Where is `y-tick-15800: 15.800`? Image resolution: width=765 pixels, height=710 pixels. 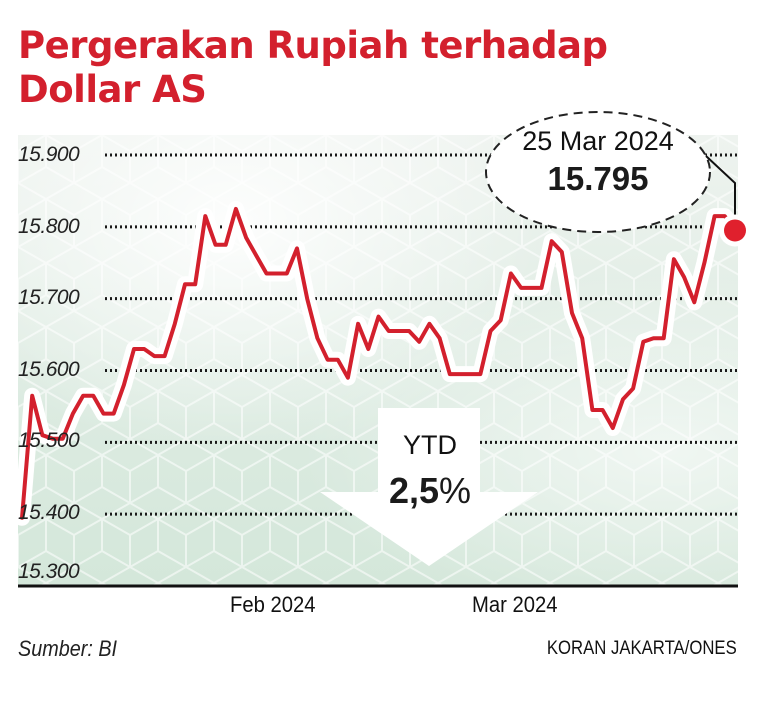
y-tick-15800: 15.800 is located at coordinates (49, 226).